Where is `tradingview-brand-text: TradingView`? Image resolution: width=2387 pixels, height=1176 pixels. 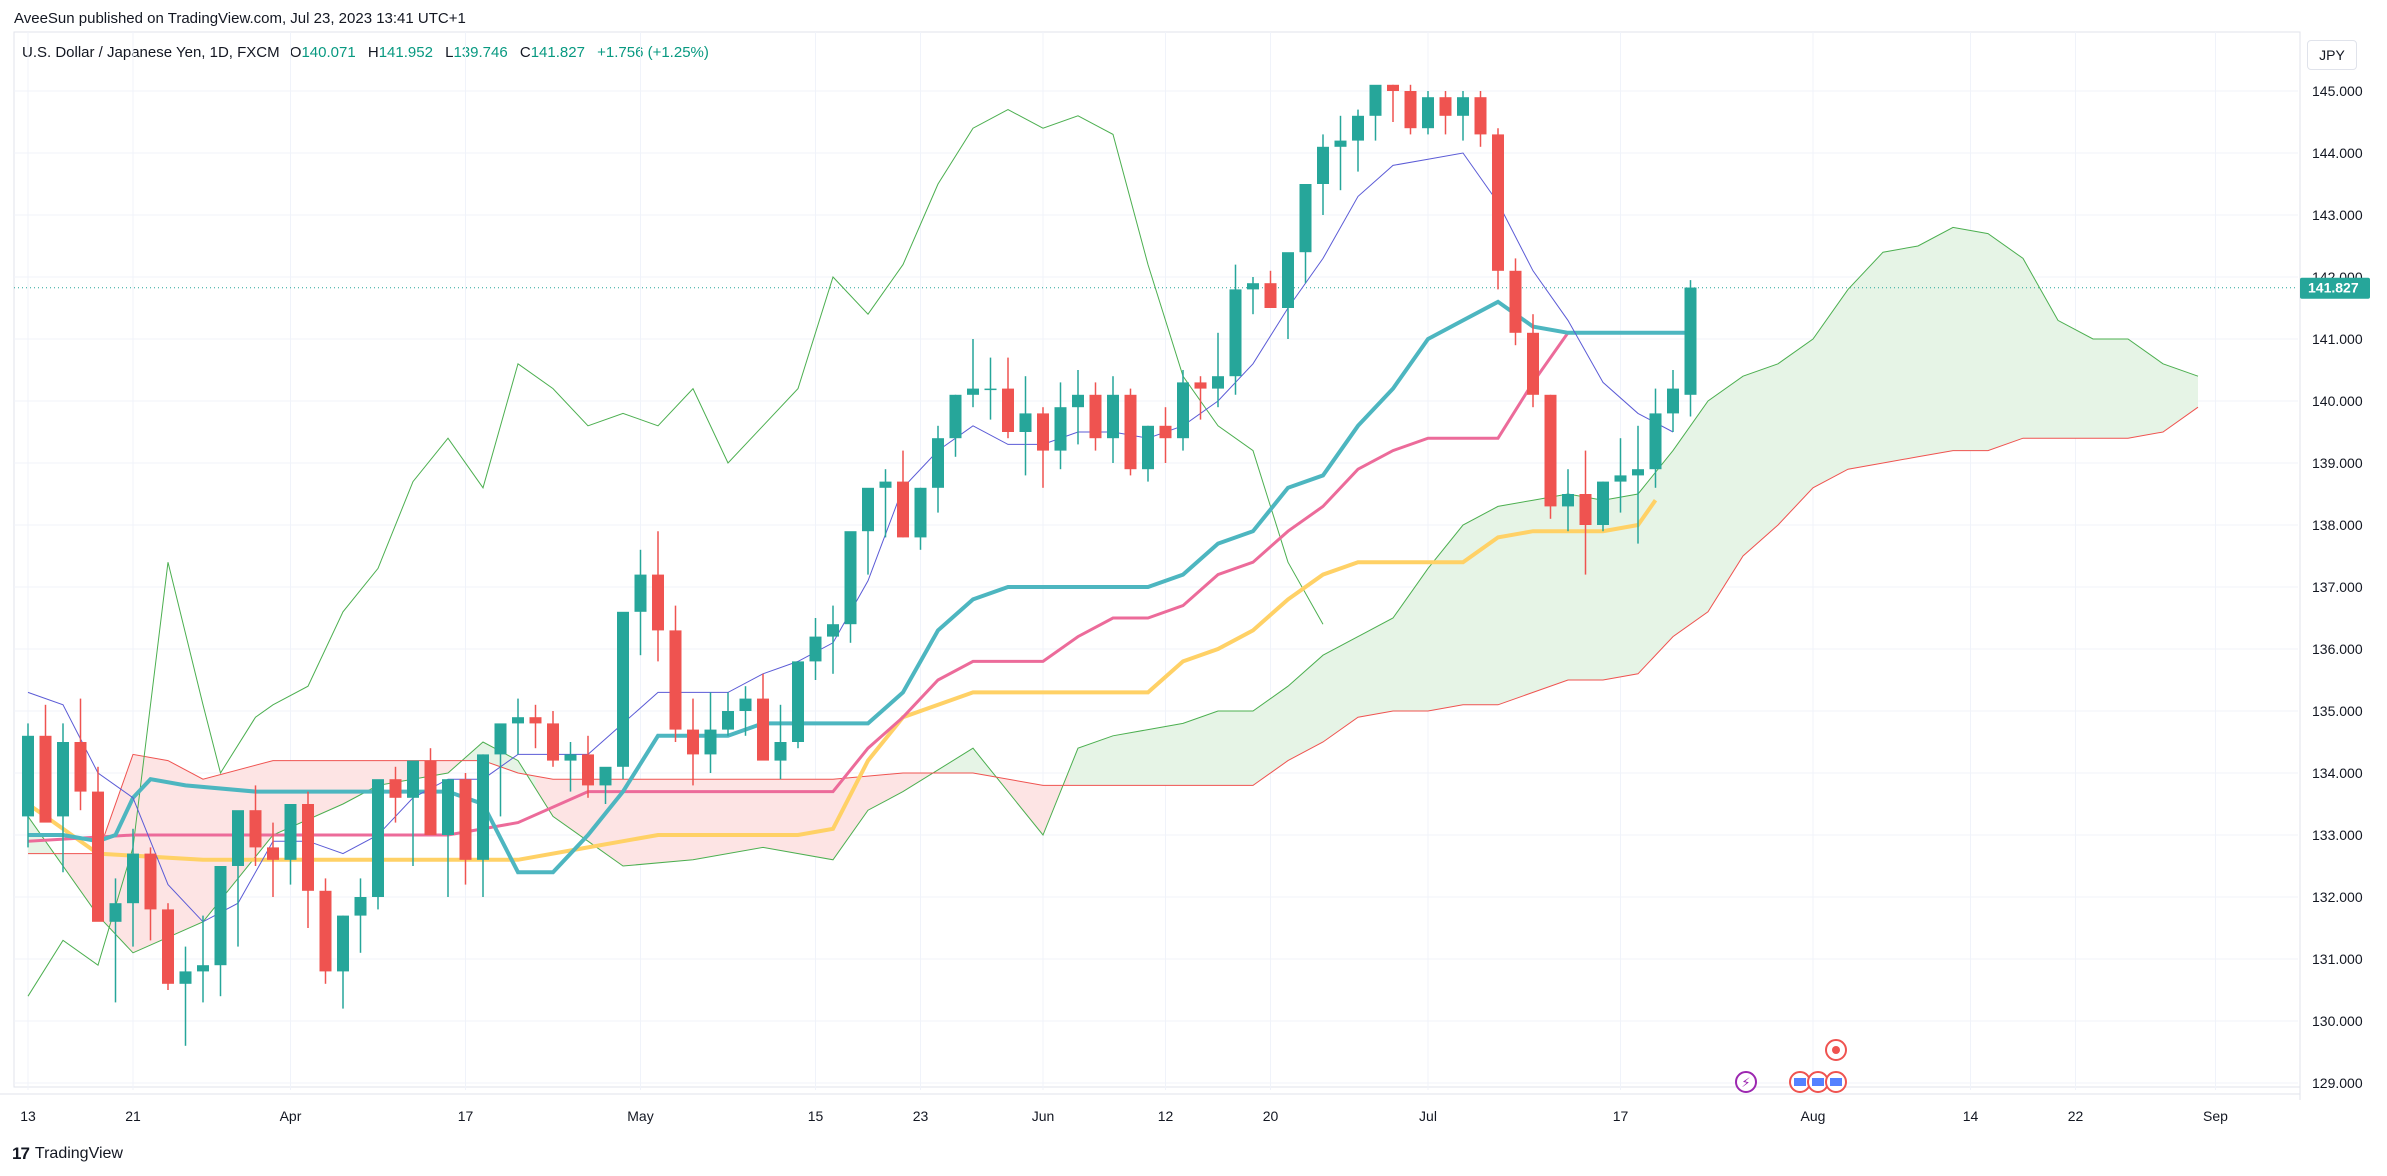 tradingview-brand-text: TradingView is located at coordinates (78, 1153).